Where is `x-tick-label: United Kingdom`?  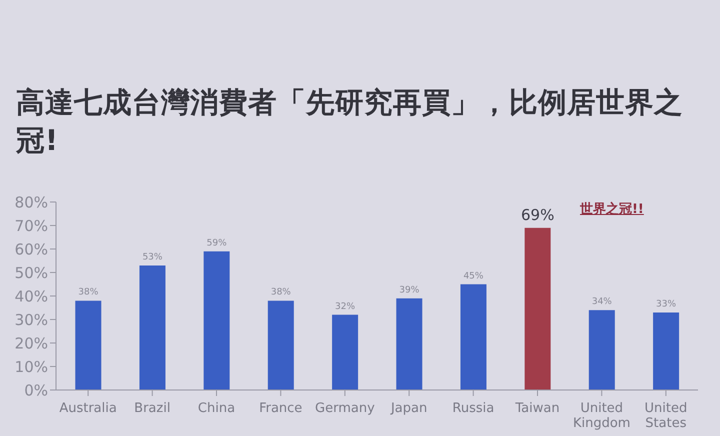
x-tick-label: United Kingdom is located at coordinates (601, 416).